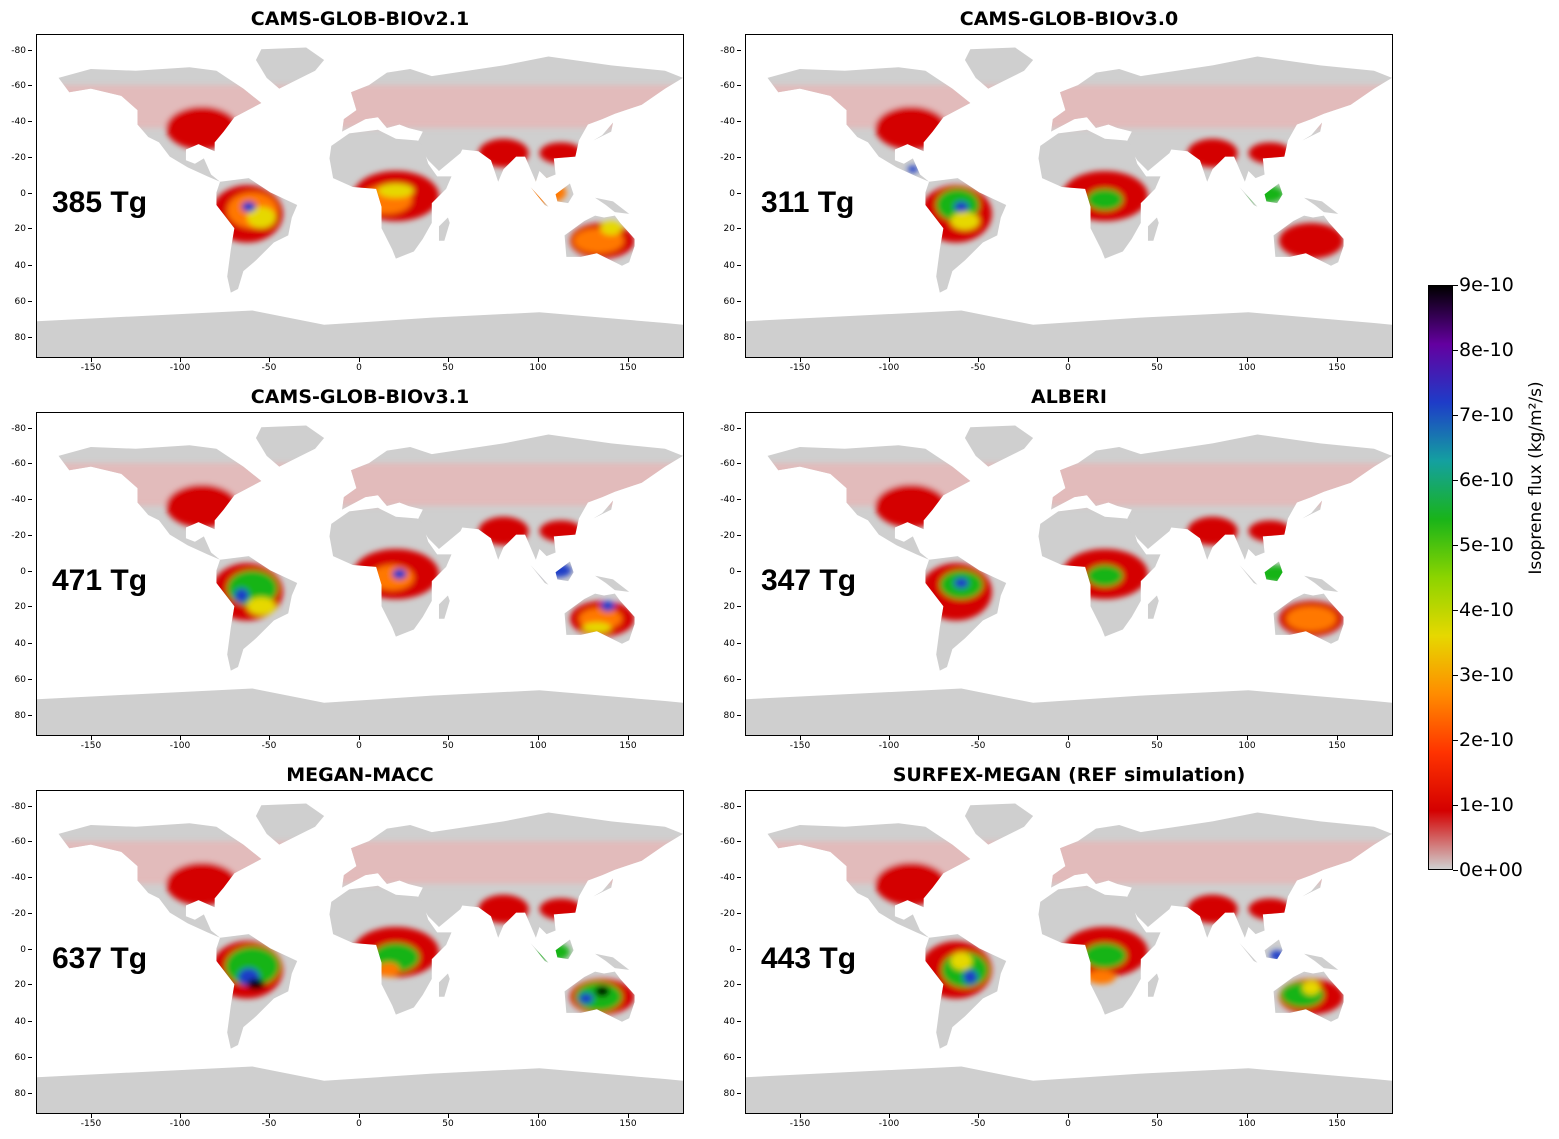 This screenshot has height=1139, width=1559. Describe the element at coordinates (21, 86) in the screenshot. I see `y-tick-label: -60` at that location.